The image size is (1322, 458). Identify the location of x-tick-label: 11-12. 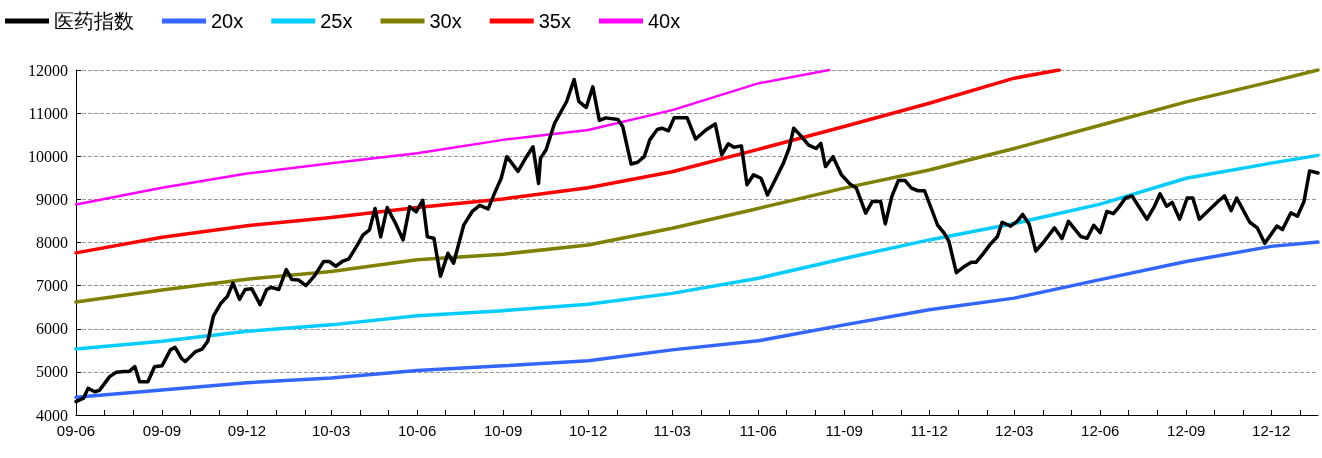
(929, 430).